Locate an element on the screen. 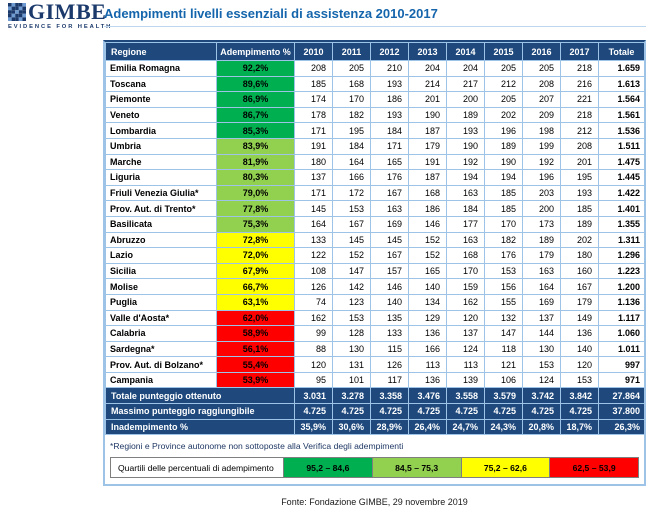  year-value-cell: 118 is located at coordinates (503, 349).